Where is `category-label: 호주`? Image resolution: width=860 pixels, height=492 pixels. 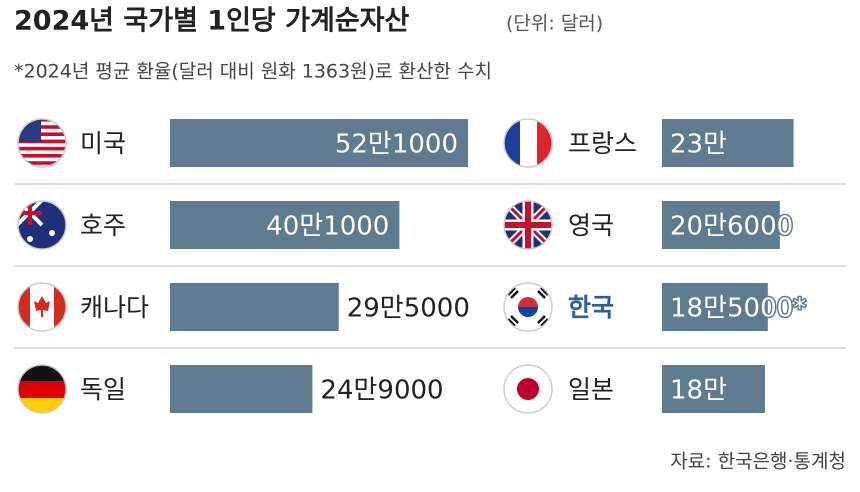
category-label: 호주 is located at coordinates (103, 225).